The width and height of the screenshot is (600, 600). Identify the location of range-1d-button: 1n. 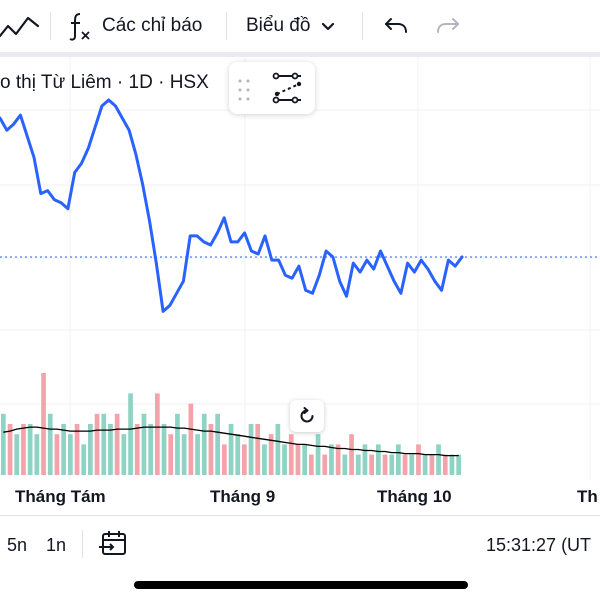
(56, 545).